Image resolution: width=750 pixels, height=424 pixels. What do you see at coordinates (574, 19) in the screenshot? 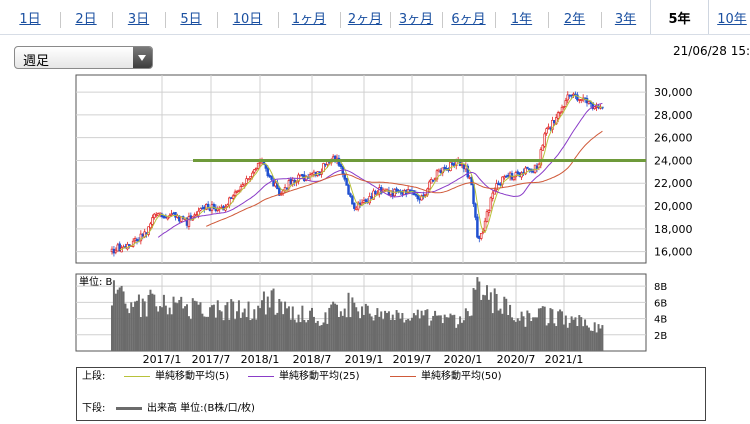
I see `tab-10: 2年` at bounding box center [574, 19].